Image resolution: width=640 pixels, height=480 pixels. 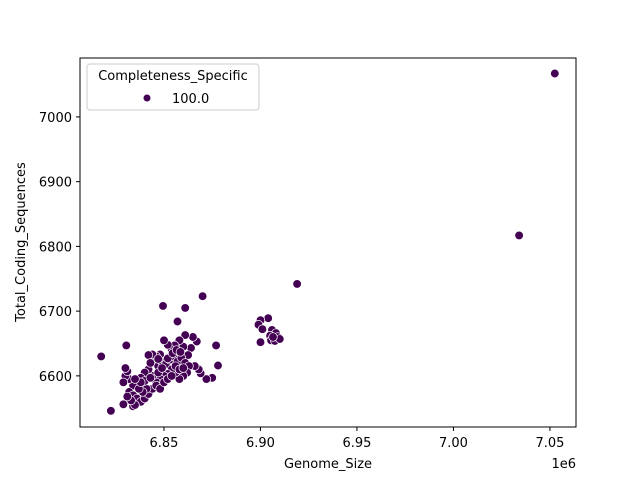 What do you see at coordinates (328, 464) in the screenshot?
I see `x-axis-label: Genome_Size` at bounding box center [328, 464].